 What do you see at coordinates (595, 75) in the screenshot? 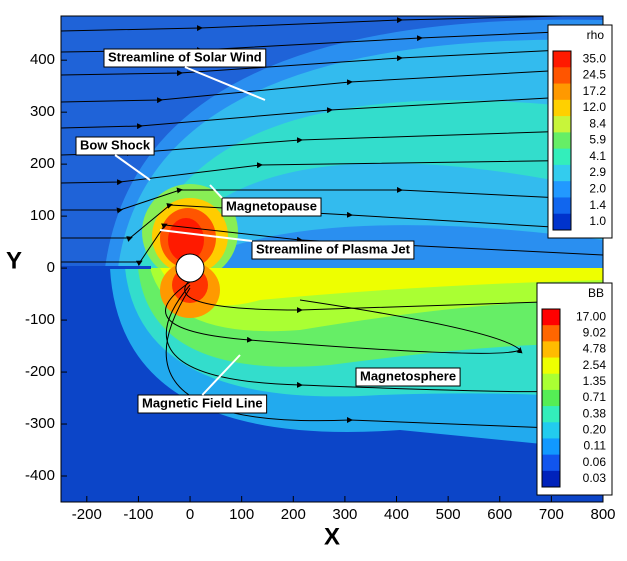
I see `colorbar-label: 24.5` at bounding box center [595, 75].